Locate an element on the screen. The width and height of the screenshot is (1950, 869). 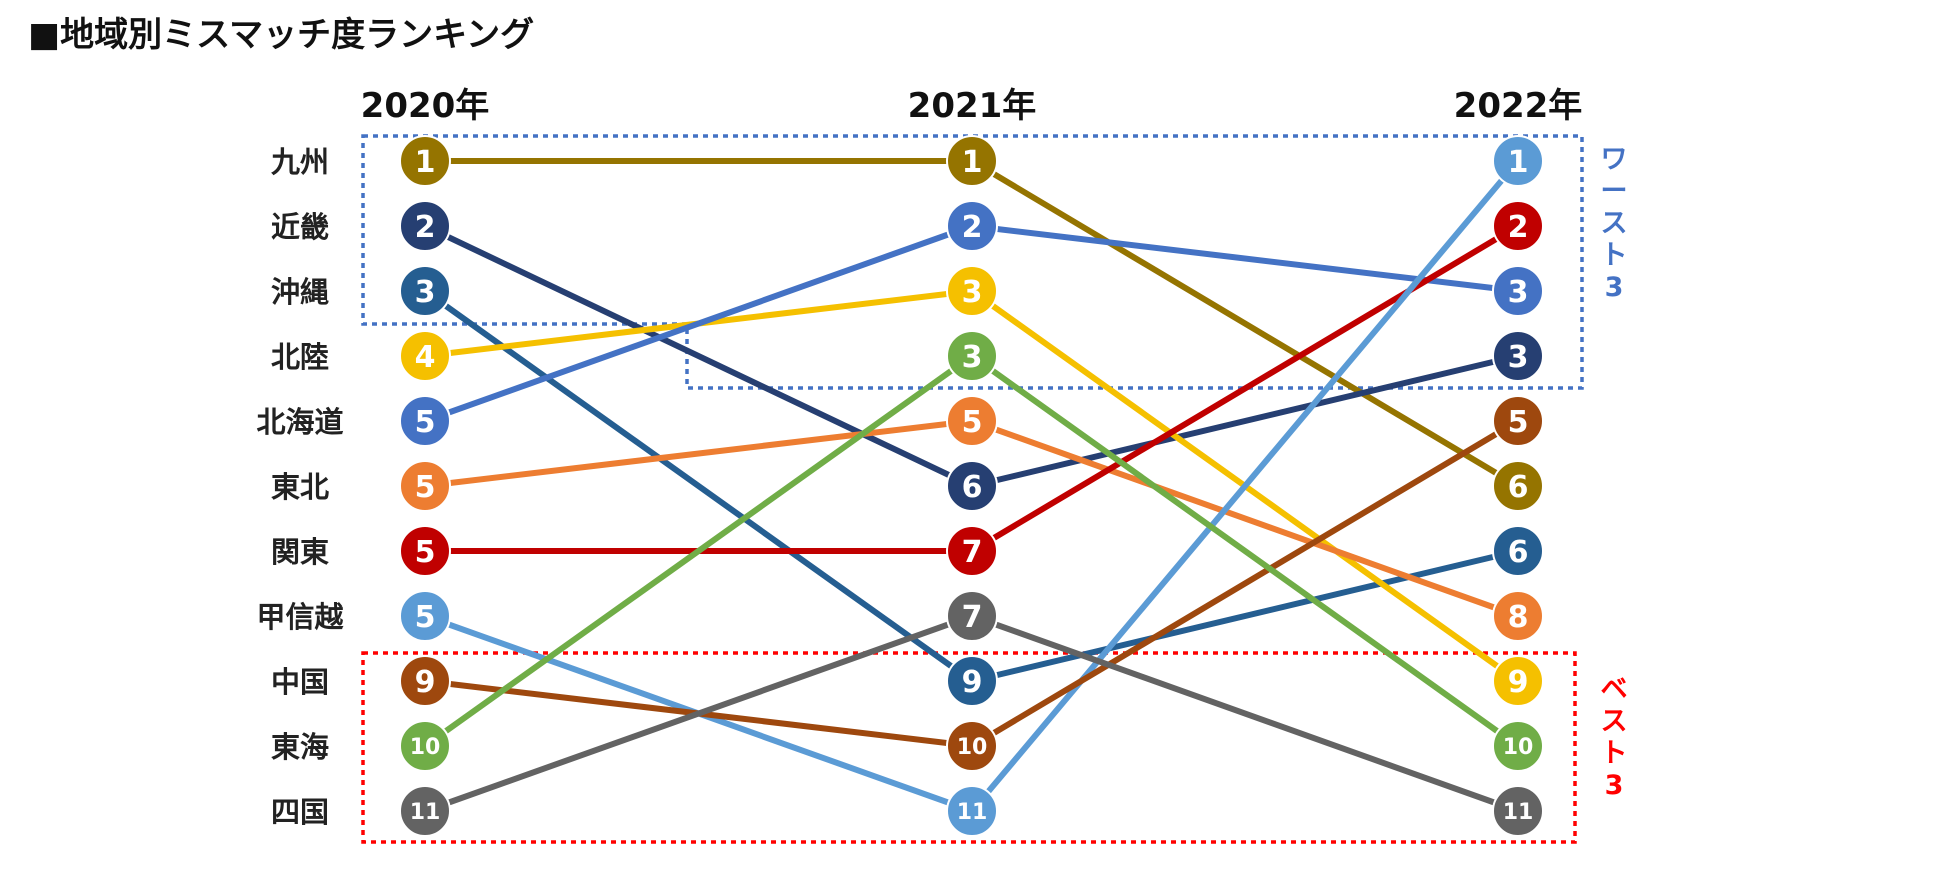
region-label: 北陸 is located at coordinates (300, 357).